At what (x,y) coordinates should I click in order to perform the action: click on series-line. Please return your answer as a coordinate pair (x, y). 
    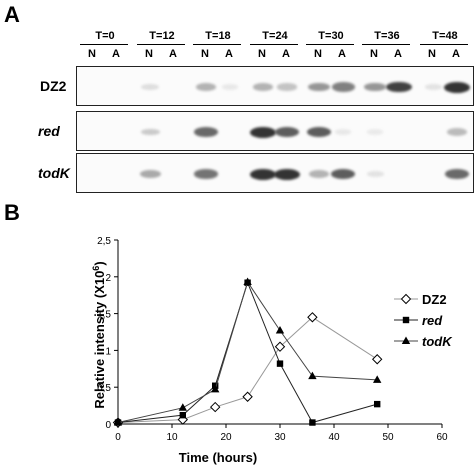
    Looking at the image, I should click on (247, 370).